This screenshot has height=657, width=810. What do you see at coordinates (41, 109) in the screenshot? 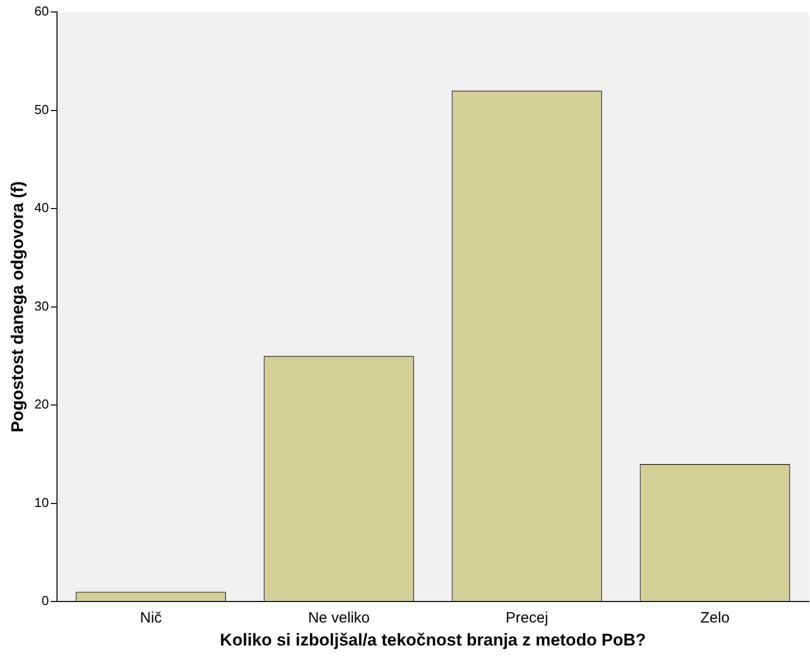
I see `y-tick-label: 50` at bounding box center [41, 109].